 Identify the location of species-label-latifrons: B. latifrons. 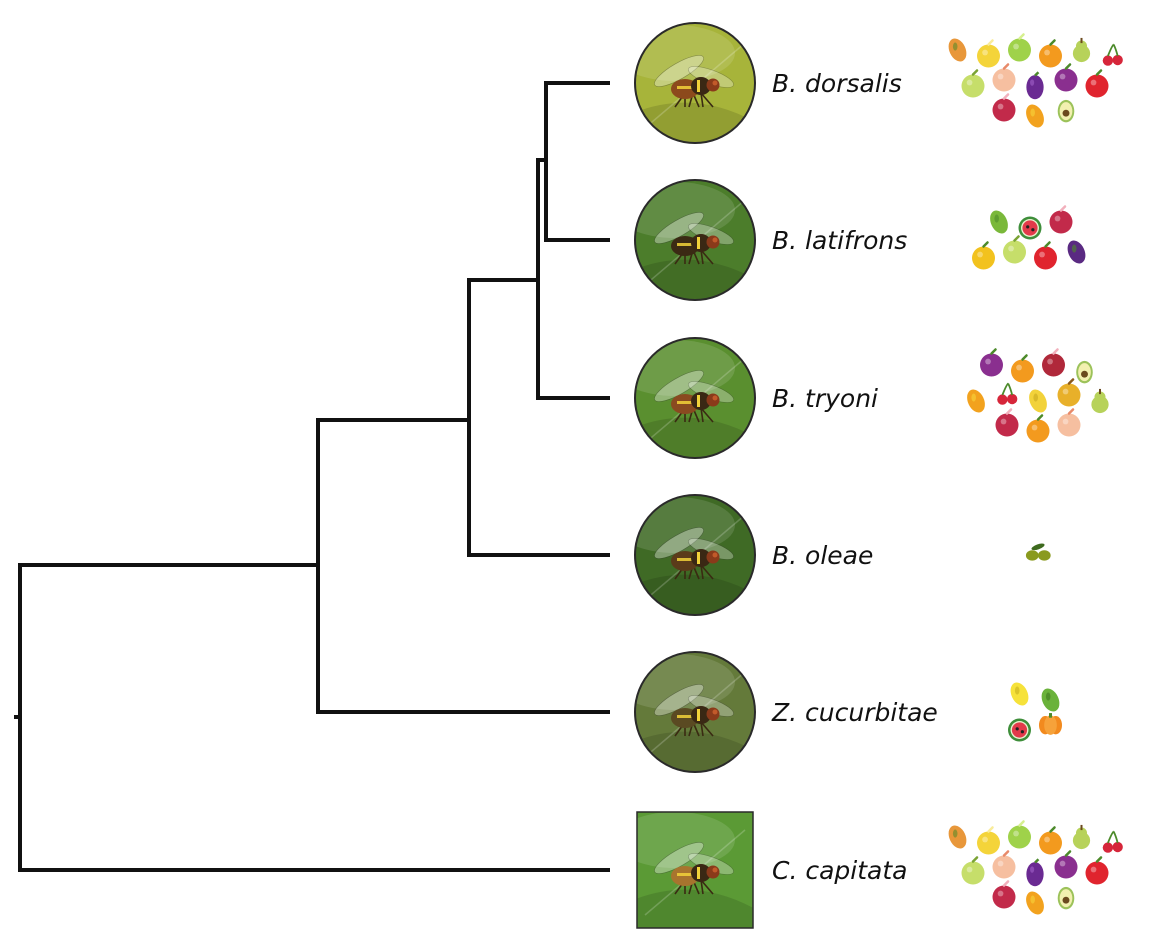
(839, 240).